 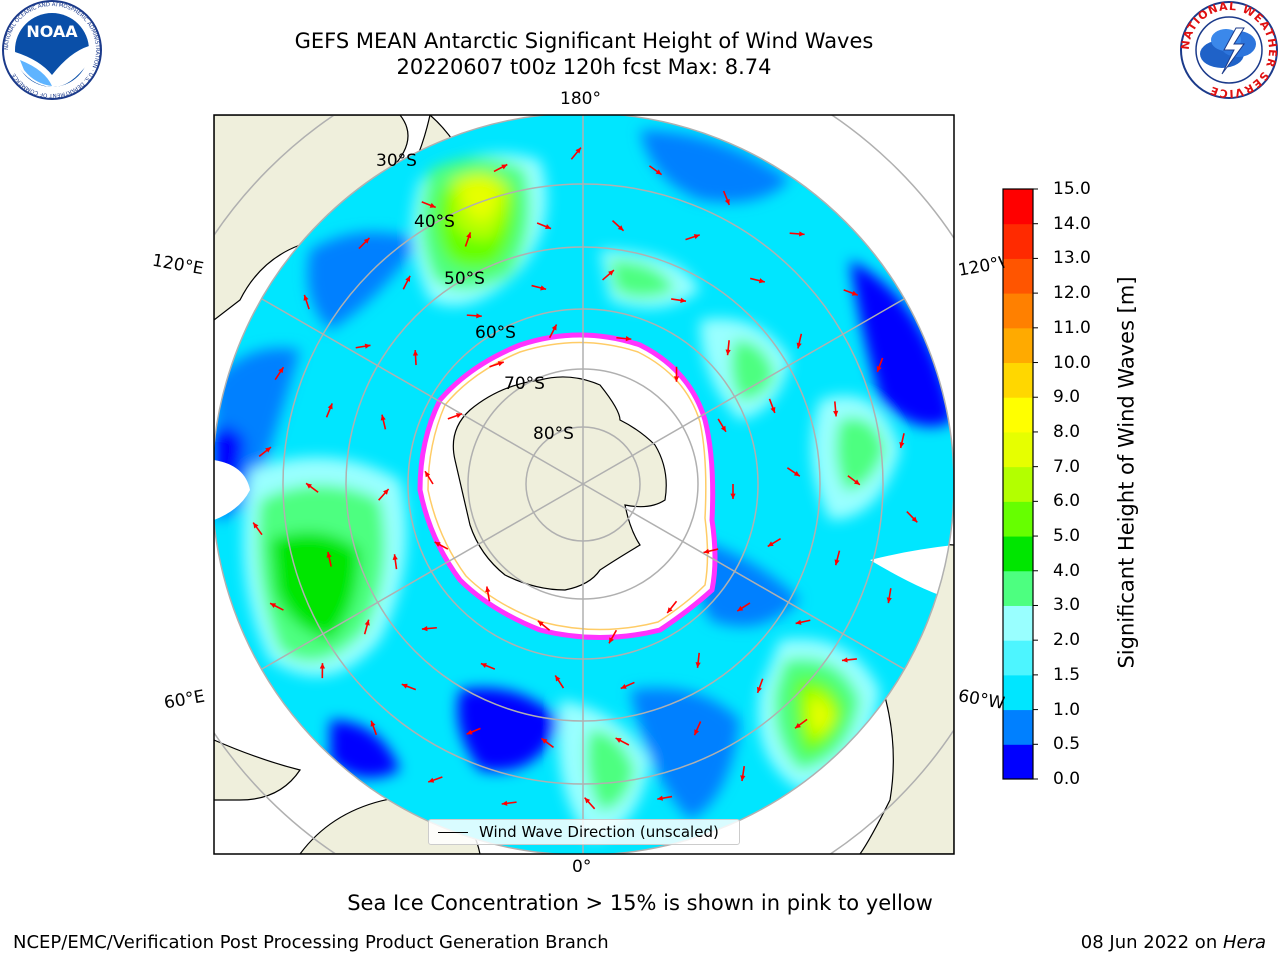 I want to click on colorbar-tick-label: 1.5, so click(x=1067, y=674).